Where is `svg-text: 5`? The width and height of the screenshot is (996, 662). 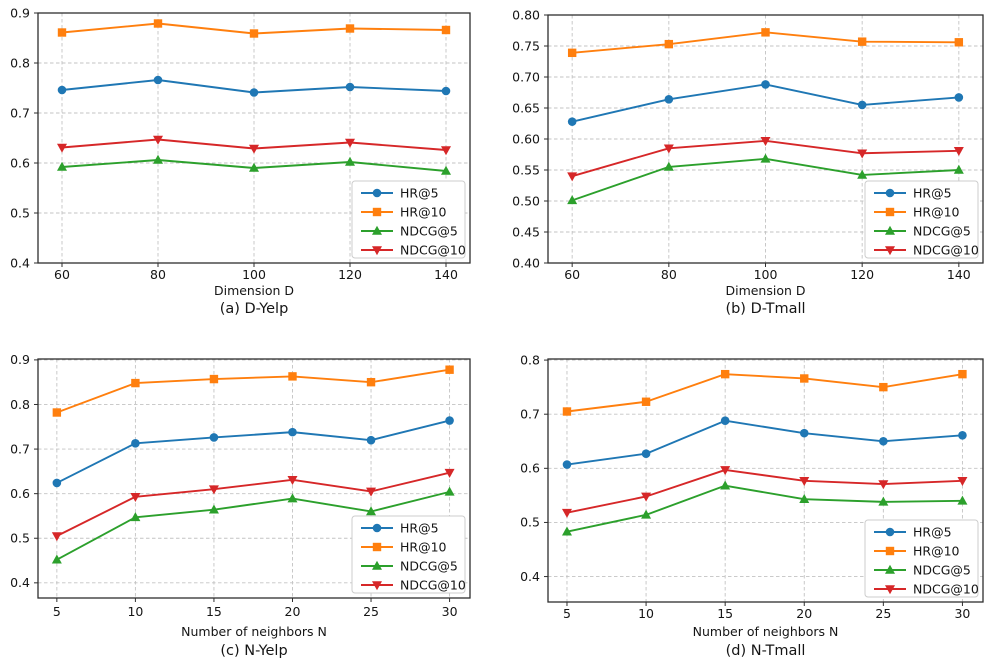 svg-text: 5 is located at coordinates (567, 613).